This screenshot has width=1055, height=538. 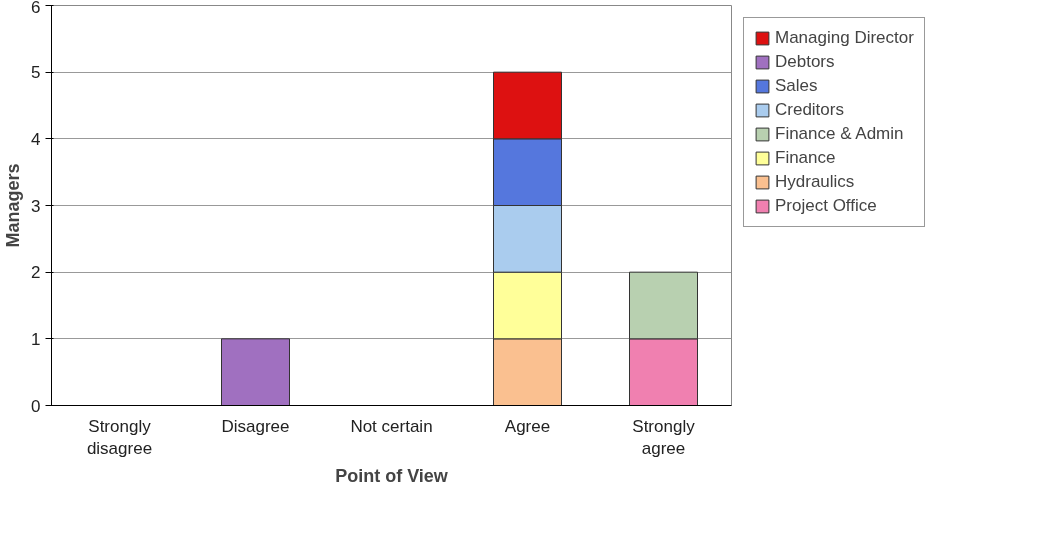 I want to click on x-tick-label: Strongly disagree, so click(x=119, y=437).